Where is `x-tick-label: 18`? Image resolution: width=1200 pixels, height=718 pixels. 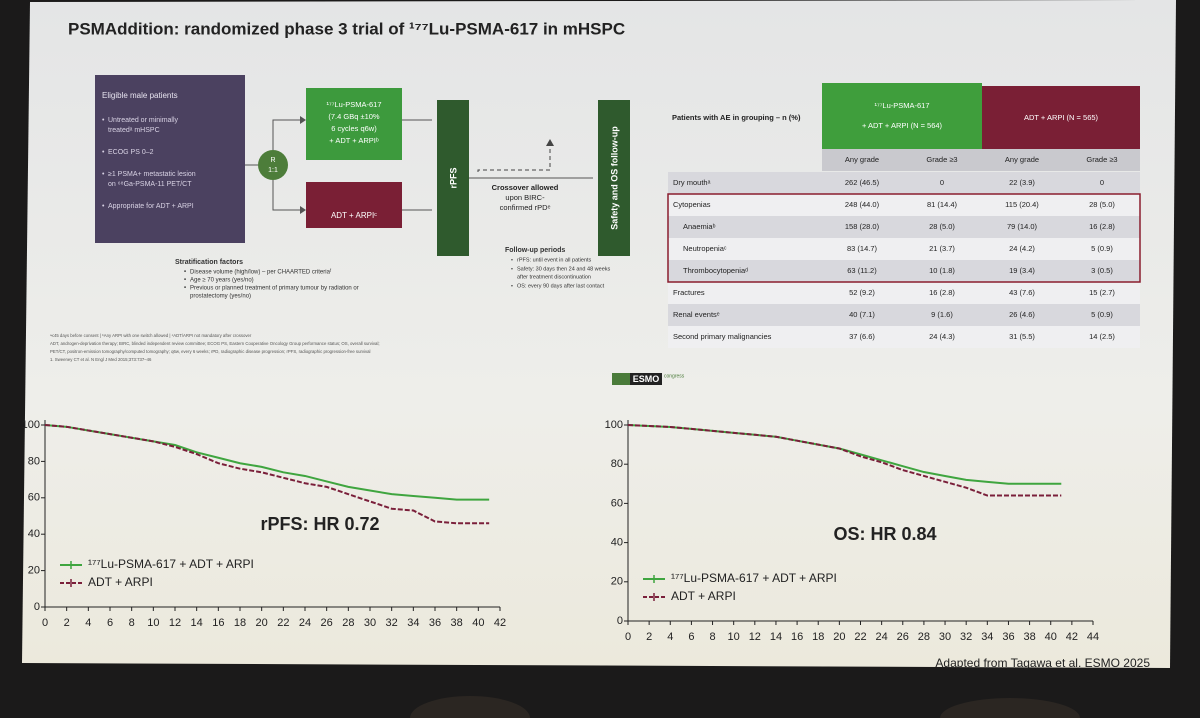
x-tick-label: 18 is located at coordinates (818, 637).